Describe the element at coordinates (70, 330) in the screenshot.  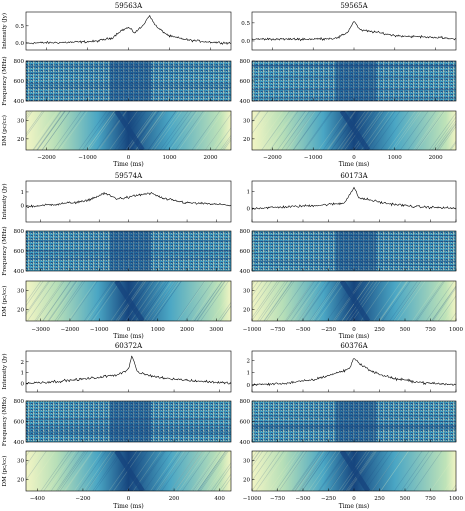
I see `xtick-label: −2000` at that location.